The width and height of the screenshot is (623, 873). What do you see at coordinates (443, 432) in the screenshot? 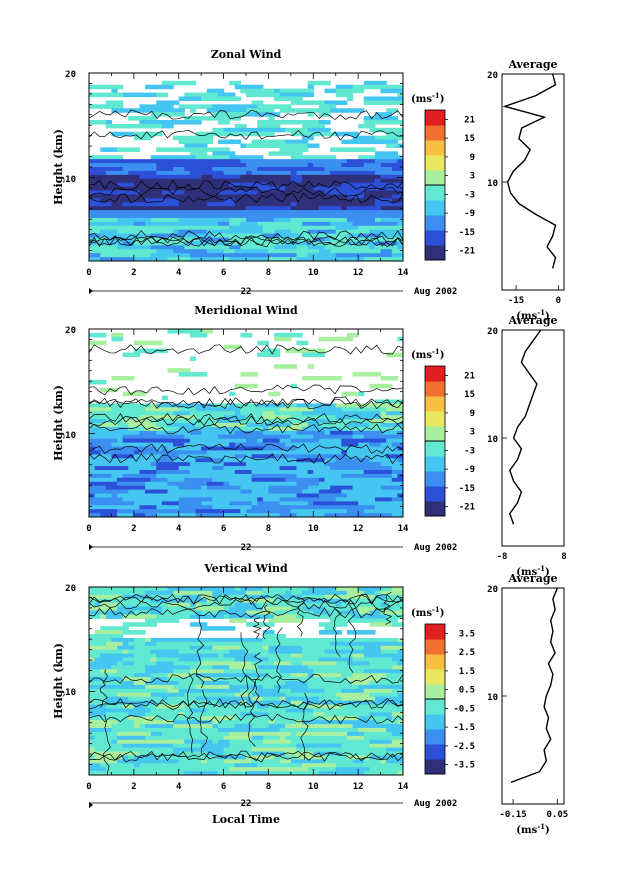
I see `colorbar: 21 15 9 3 -3 -9 -15 -21 (ms-1)` at bounding box center [443, 432].